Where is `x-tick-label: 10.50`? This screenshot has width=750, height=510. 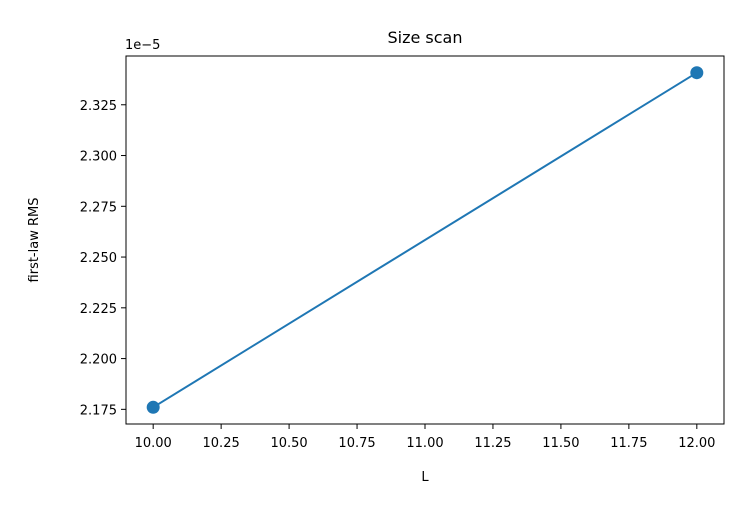
x-tick-label: 10.50 is located at coordinates (288, 443).